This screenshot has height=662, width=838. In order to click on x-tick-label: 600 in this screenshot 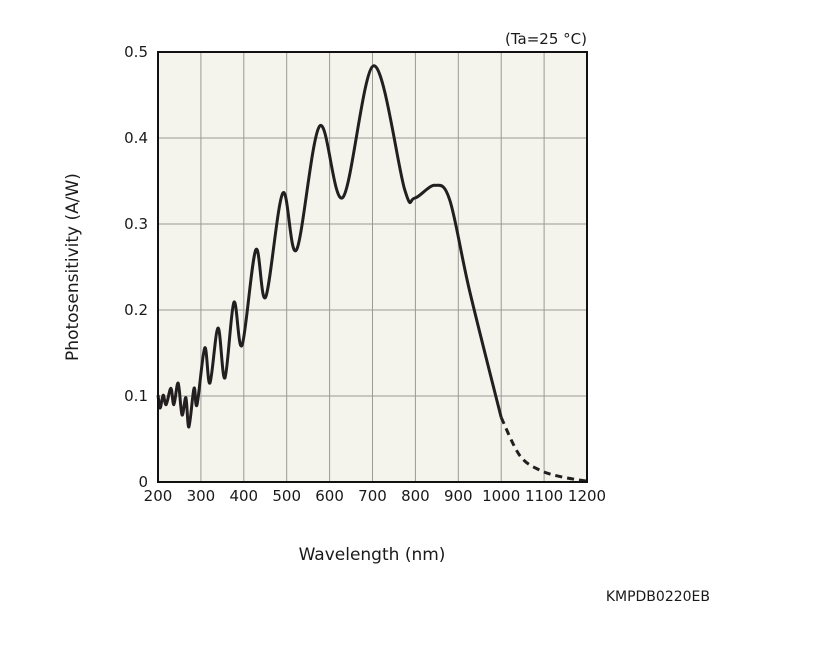, I will do `click(329, 496)`.